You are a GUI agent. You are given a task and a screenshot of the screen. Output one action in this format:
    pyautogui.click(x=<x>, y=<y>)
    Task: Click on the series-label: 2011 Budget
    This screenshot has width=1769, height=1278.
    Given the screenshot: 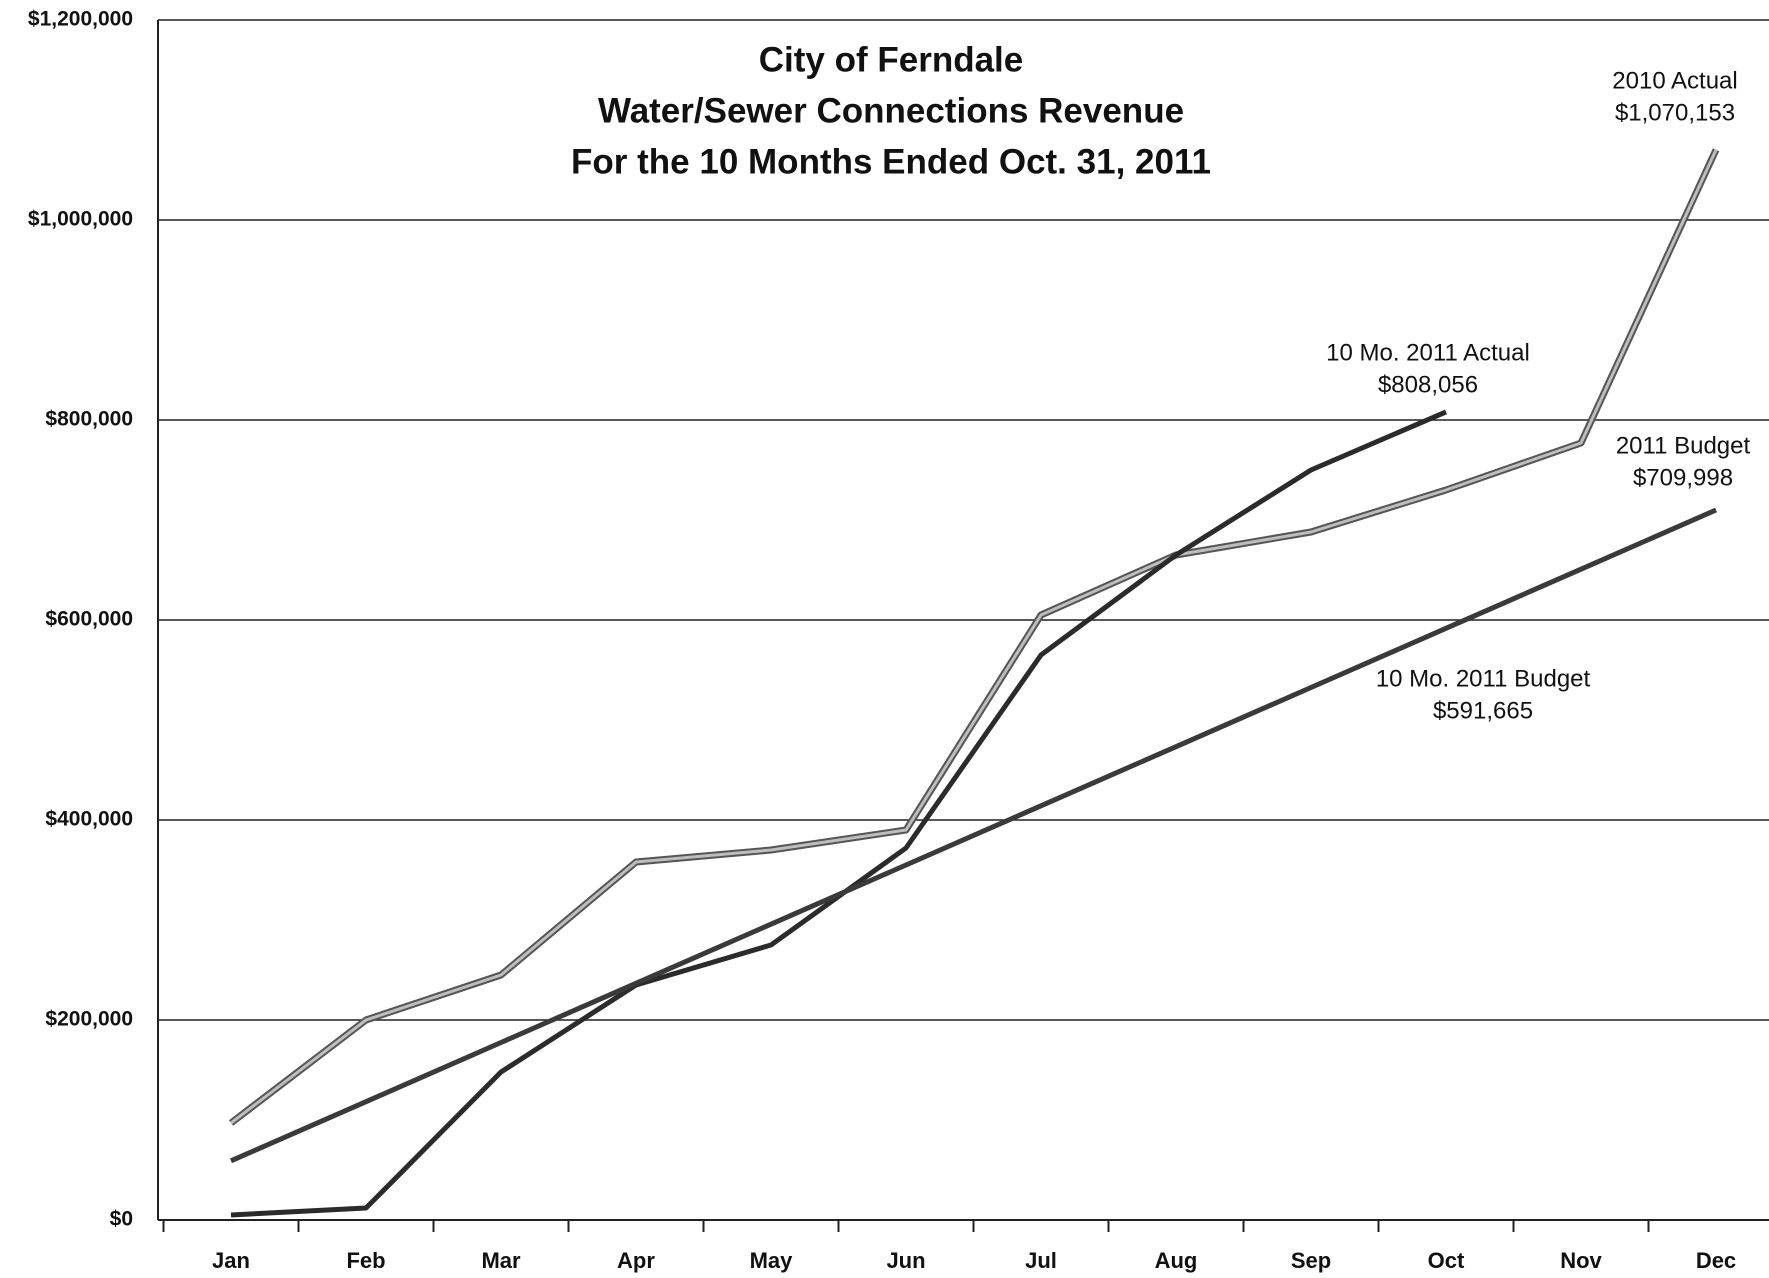 What is the action you would take?
    pyautogui.click(x=1683, y=445)
    